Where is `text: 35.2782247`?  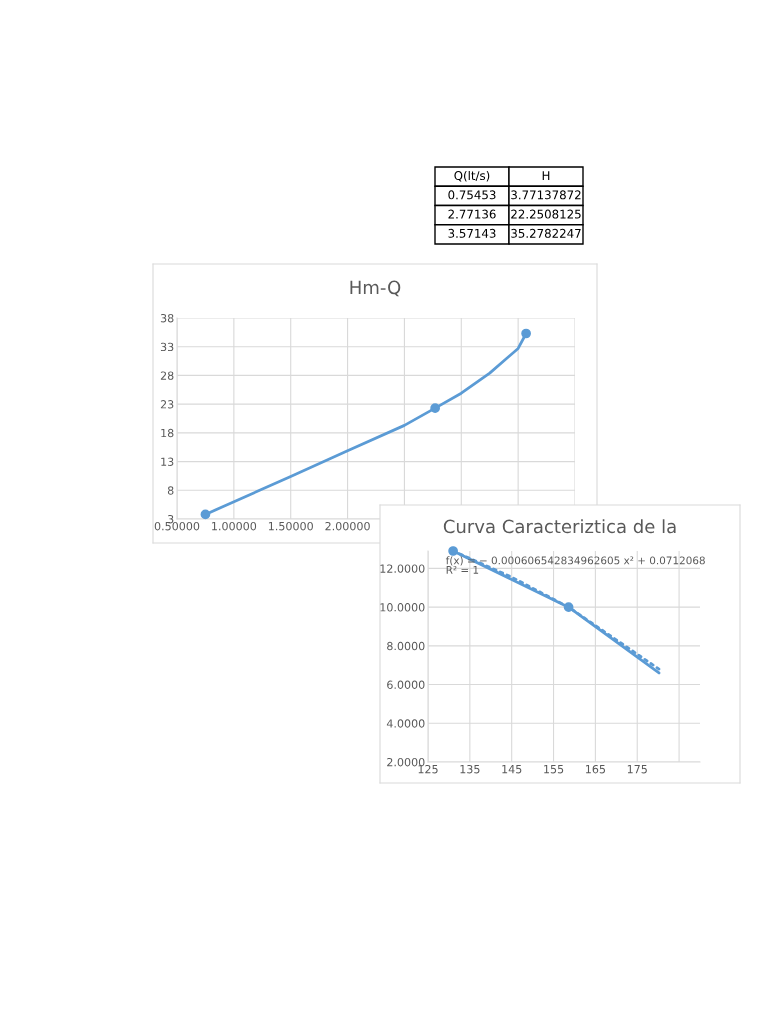
text: 35.2782247 is located at coordinates (546, 233).